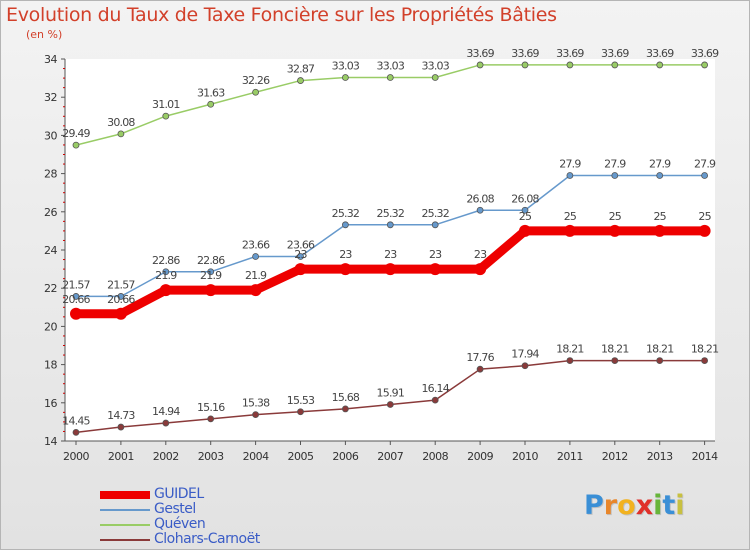 The image size is (750, 550). I want to click on data-label: 14.94, so click(166, 411).